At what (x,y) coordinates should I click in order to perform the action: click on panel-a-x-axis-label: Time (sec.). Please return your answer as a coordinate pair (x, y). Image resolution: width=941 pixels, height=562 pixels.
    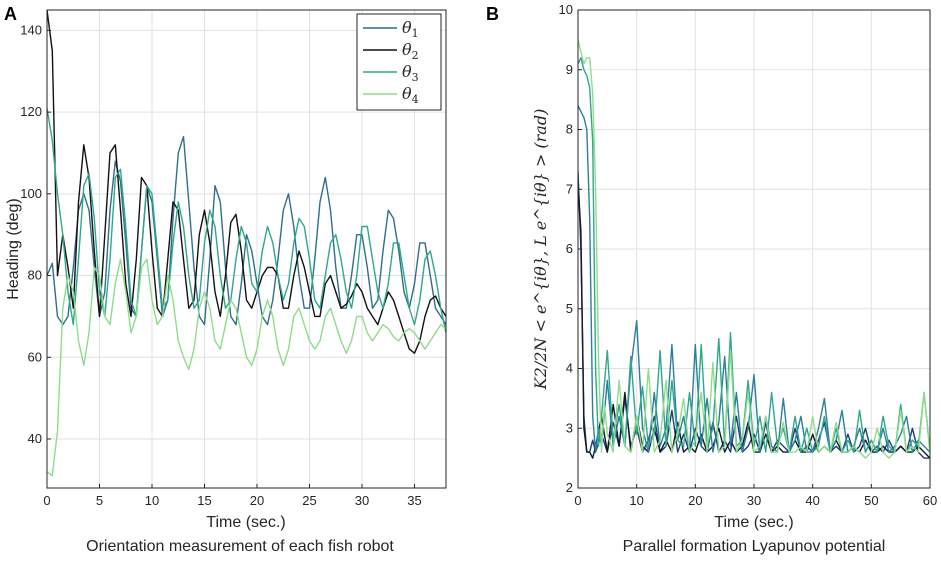
    Looking at the image, I should click on (245, 522).